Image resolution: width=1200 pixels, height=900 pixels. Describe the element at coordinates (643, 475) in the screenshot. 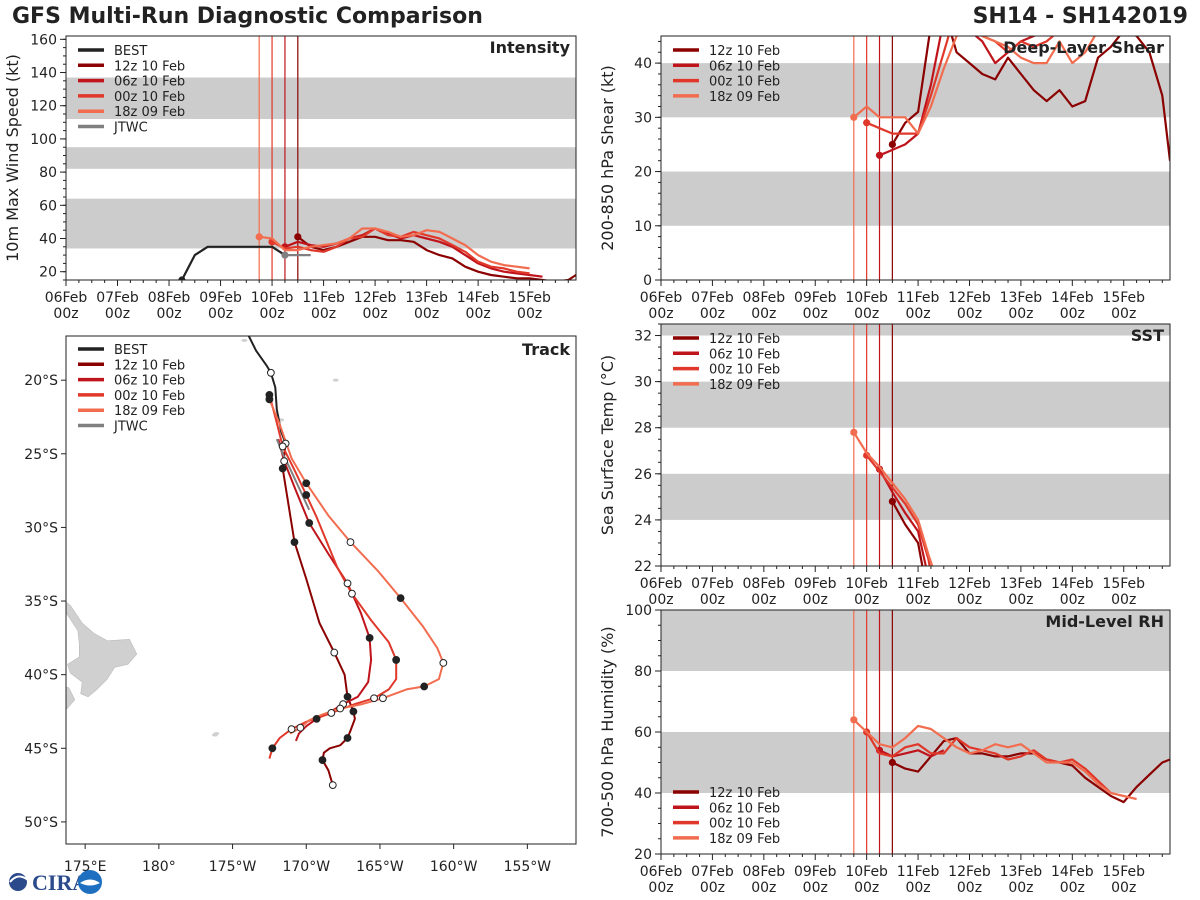

I see `y-tick-label: 26` at that location.